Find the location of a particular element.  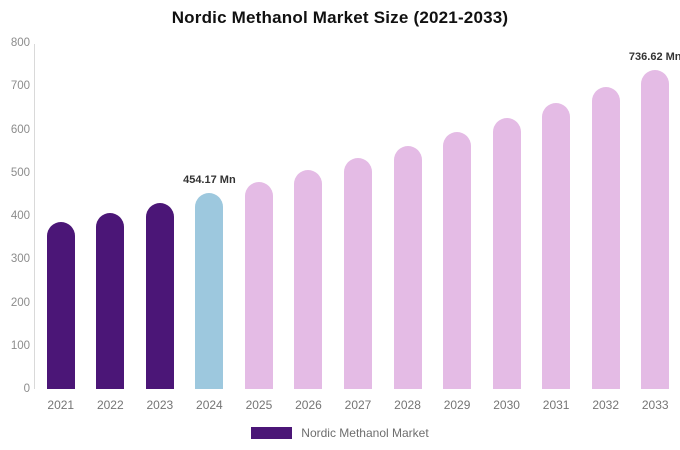

bar-2021 is located at coordinates (60, 305).